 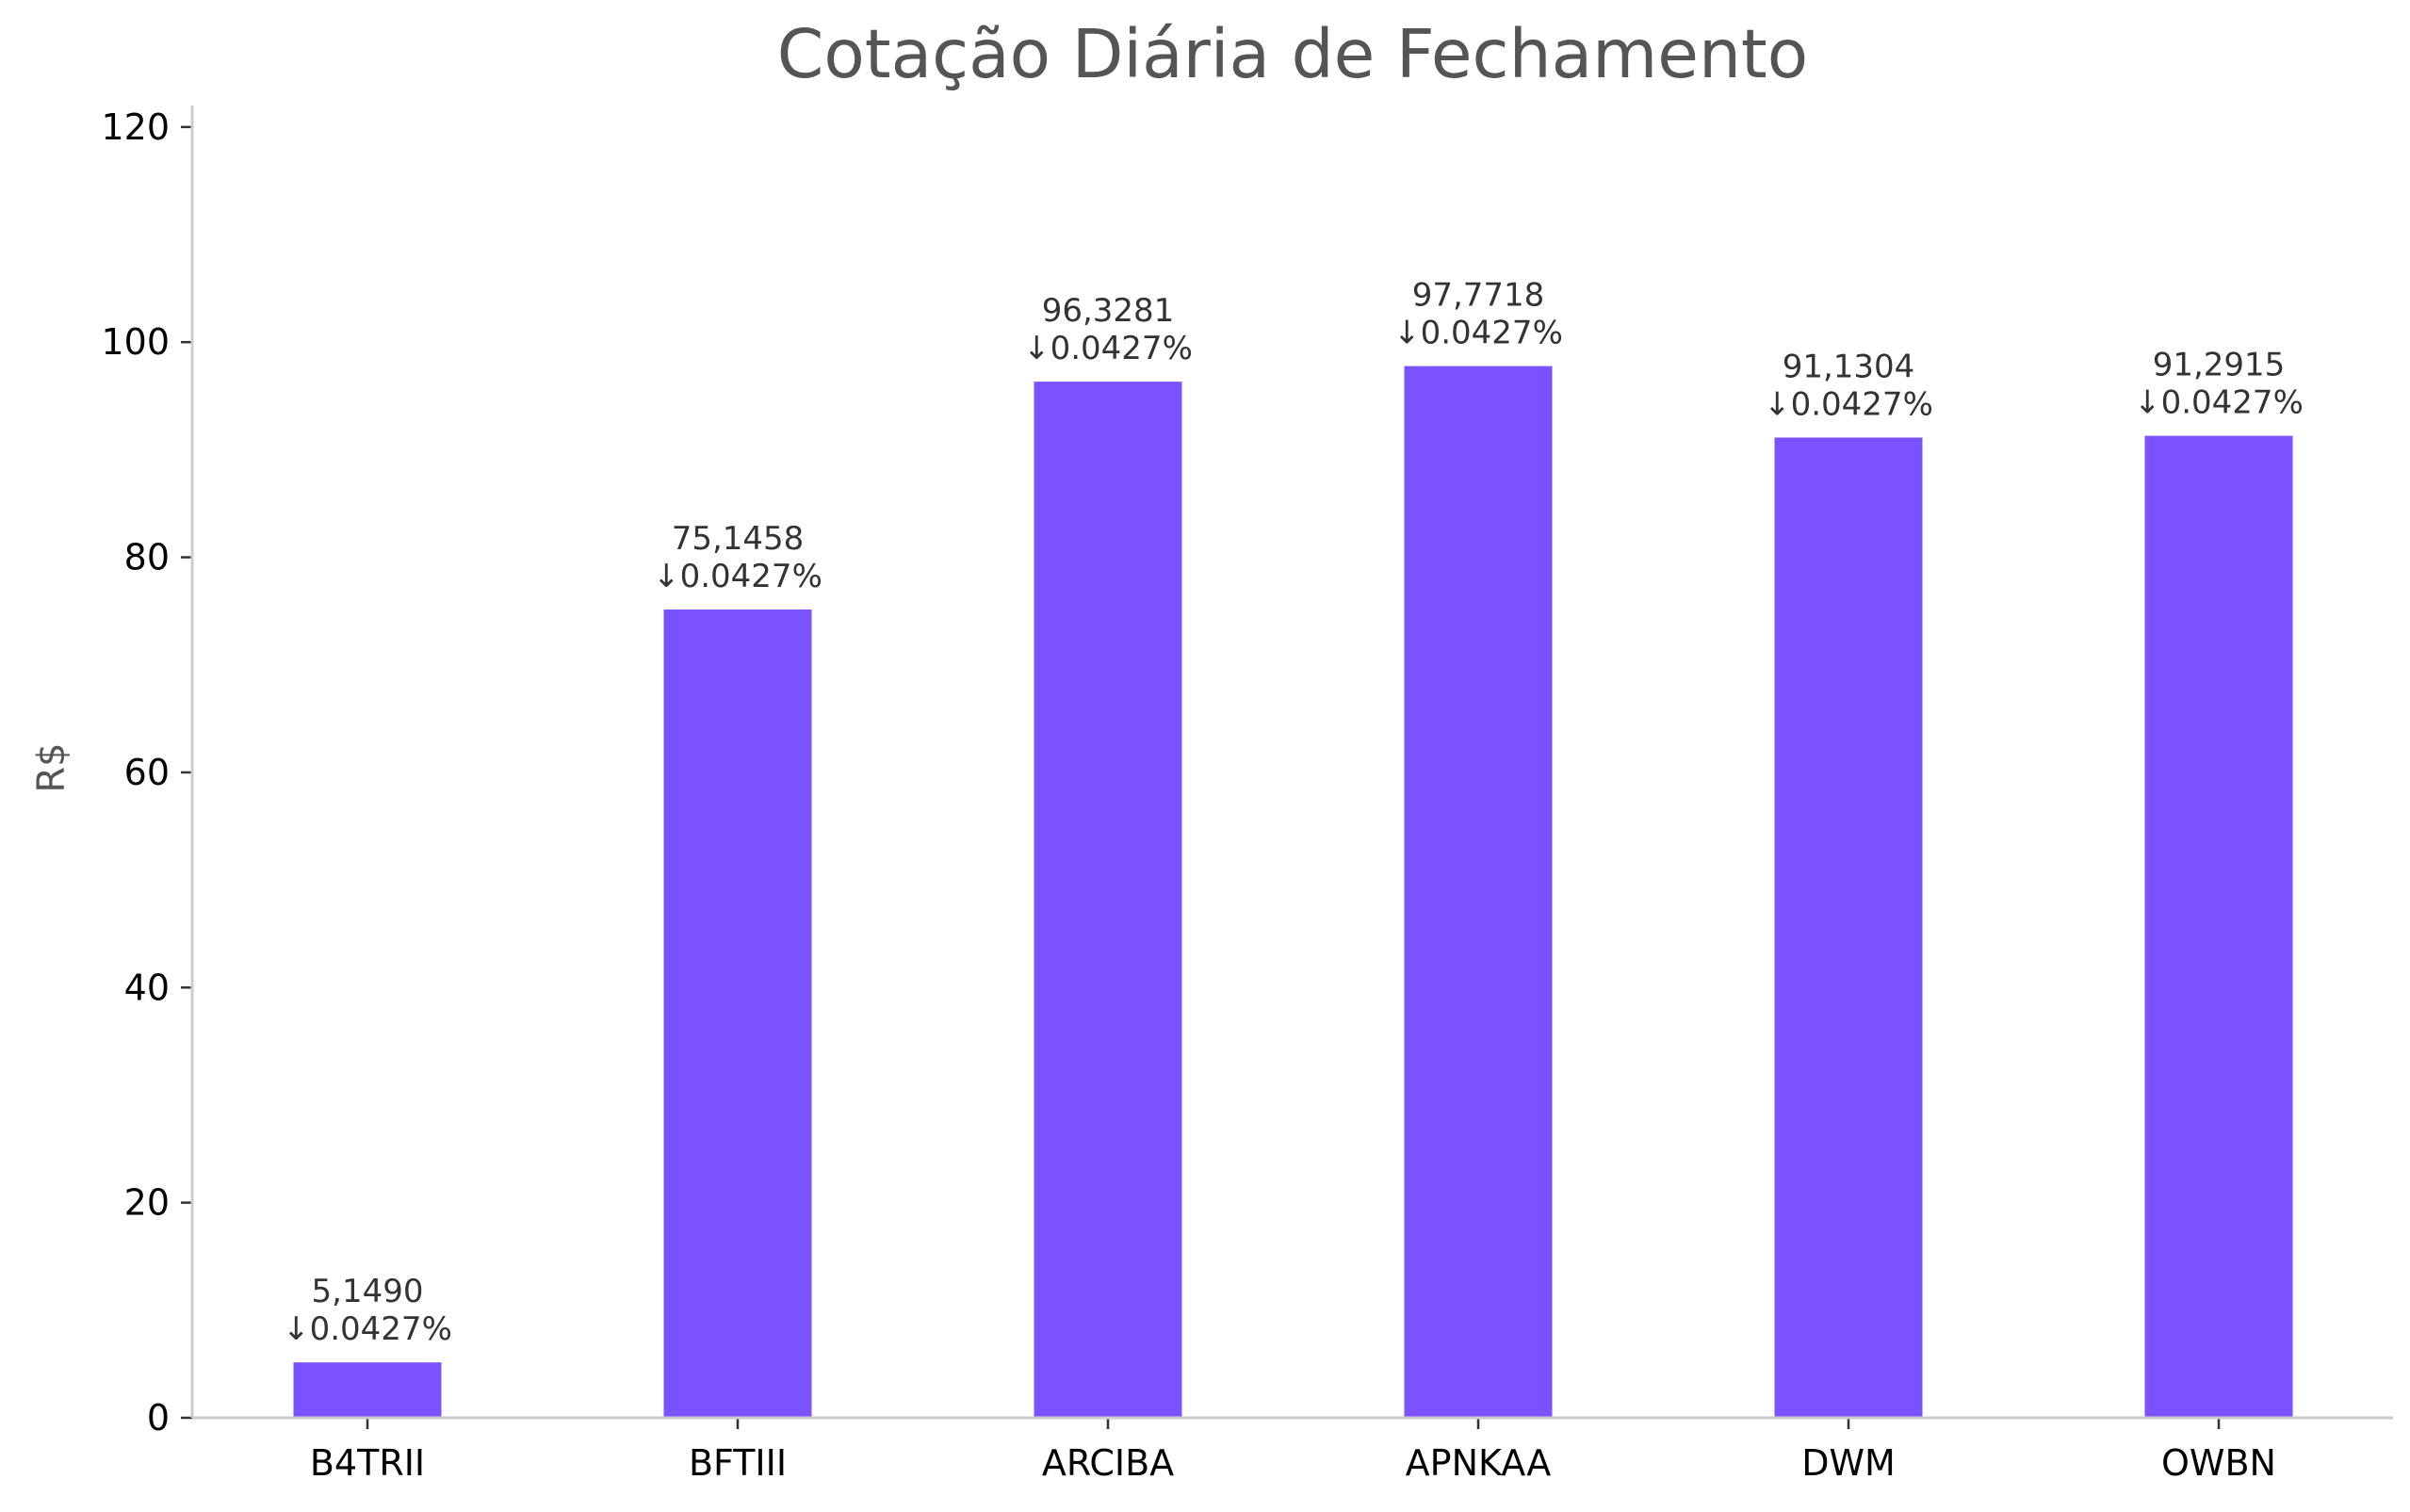 I want to click on bar-value-label: 91,2915, so click(x=2219, y=365).